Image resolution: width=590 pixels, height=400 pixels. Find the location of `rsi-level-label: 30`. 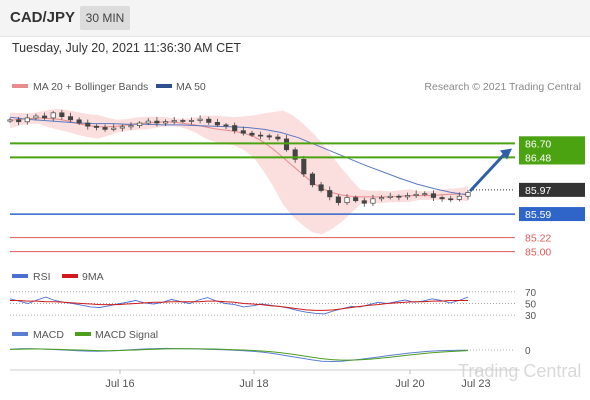

rsi-level-label: 30 is located at coordinates (531, 316).